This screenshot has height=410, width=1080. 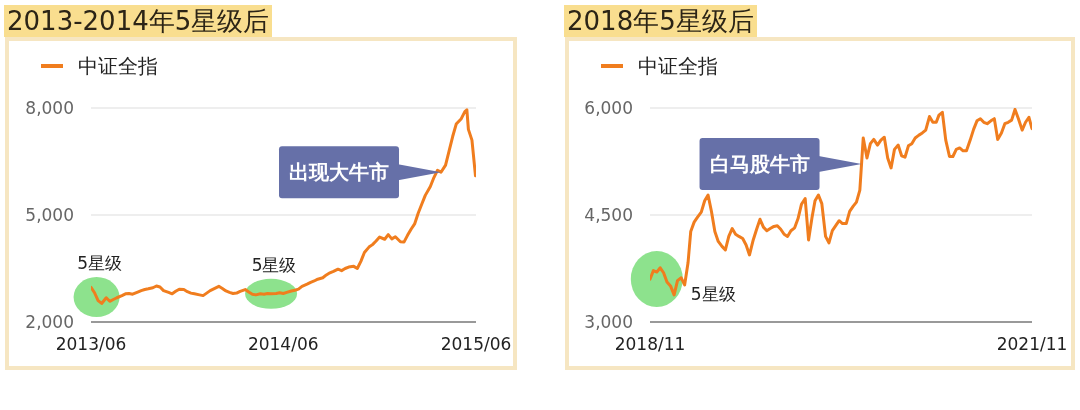 I want to click on x-tick-label: 2018/11, so click(x=650, y=344).